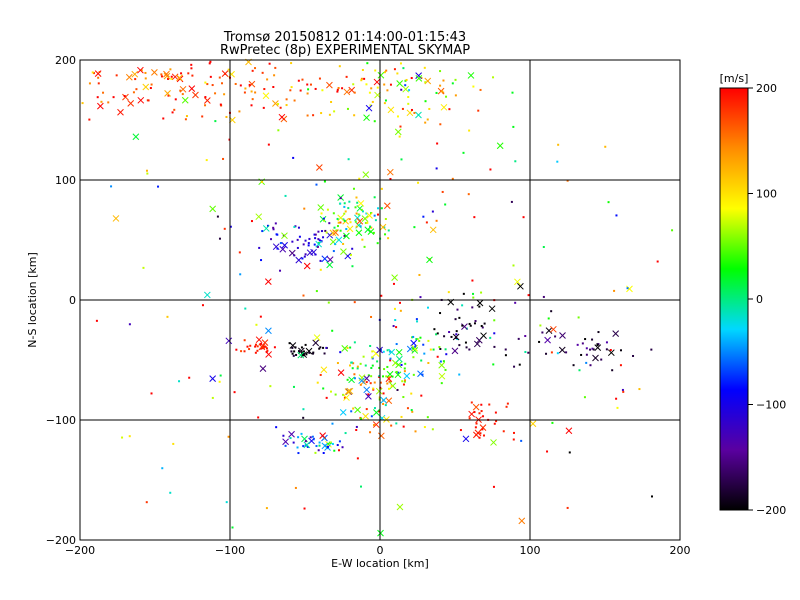 Image resolution: width=800 pixels, height=600 pixels. Describe the element at coordinates (380, 550) in the screenshot. I see `x-tick-label: 0` at that location.